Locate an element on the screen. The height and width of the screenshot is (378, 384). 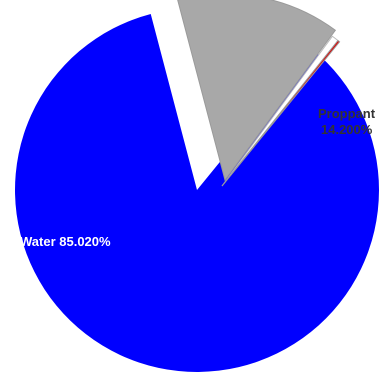
water-slice-label: Water 85.020% is located at coordinates (65, 241).